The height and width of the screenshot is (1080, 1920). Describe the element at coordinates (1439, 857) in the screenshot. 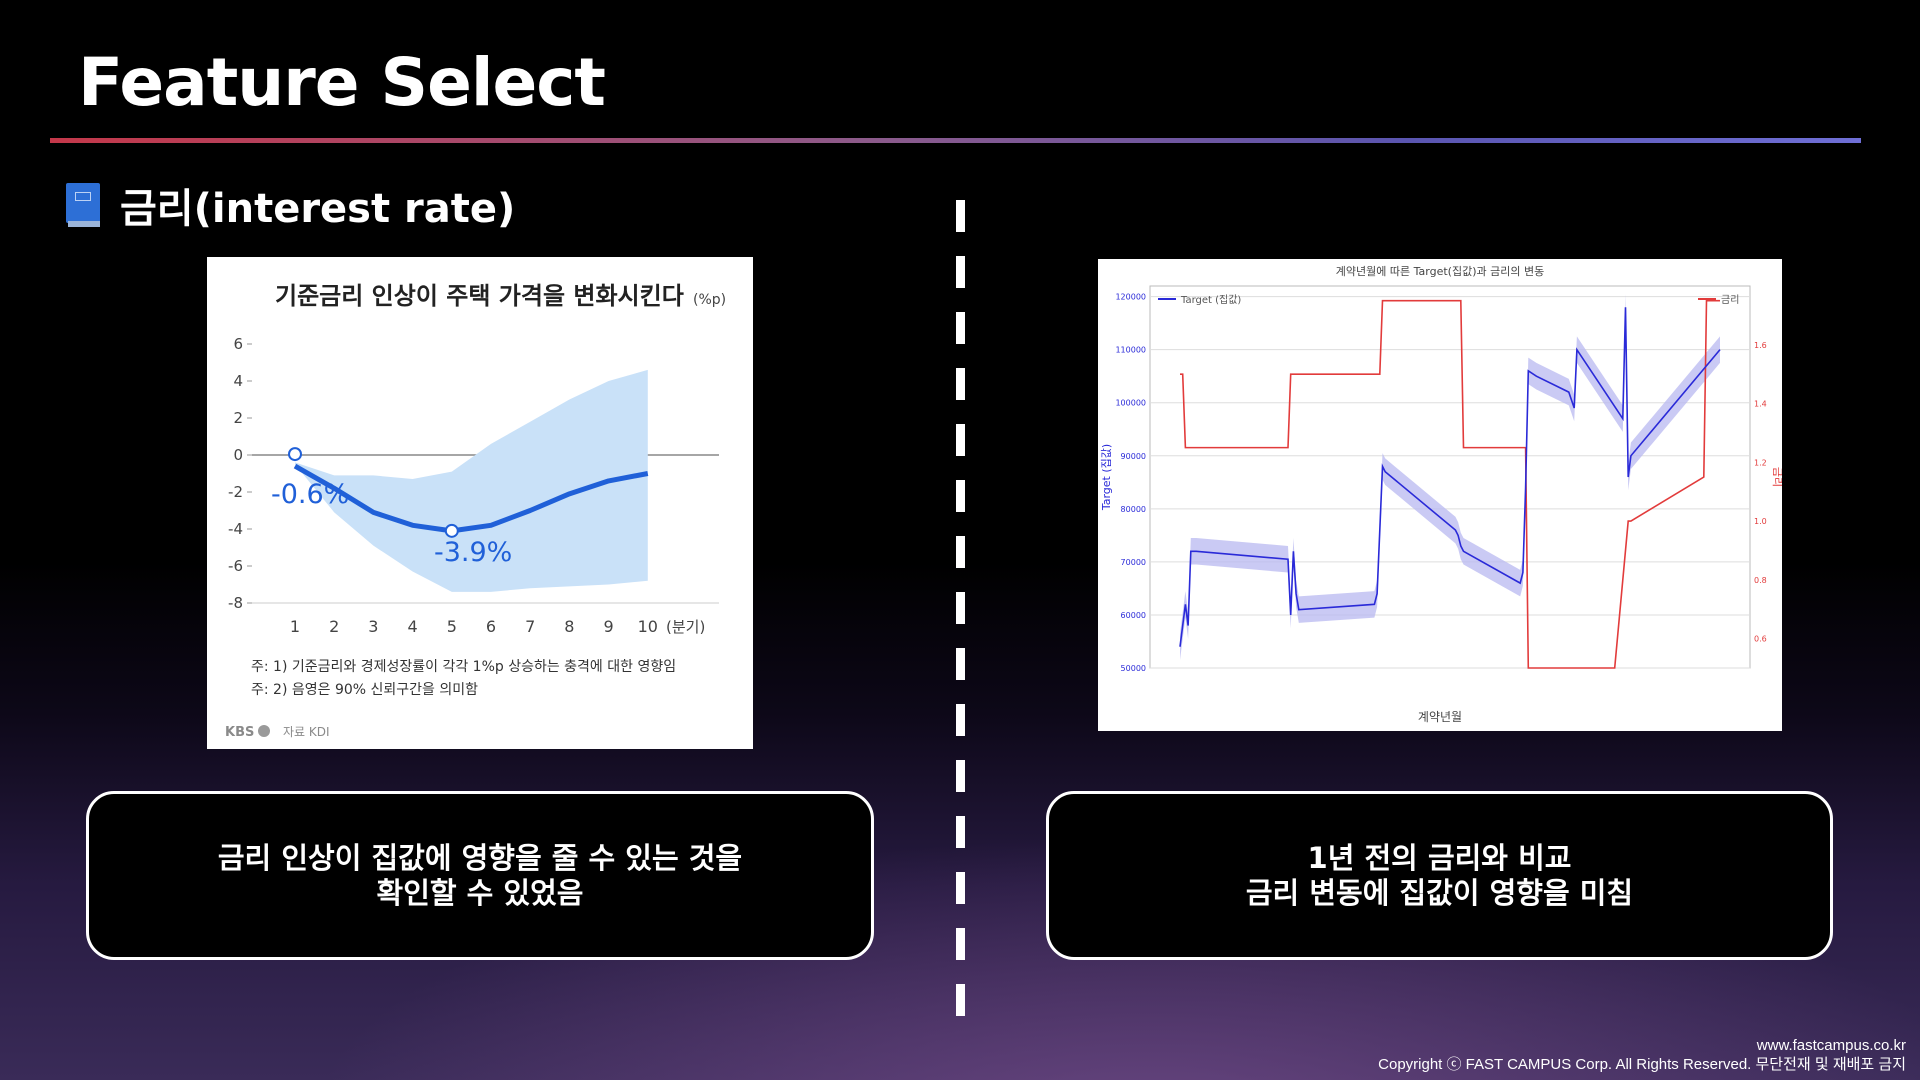

I see `right-summary-line-1: 1년 전의 금리와 비교` at that location.